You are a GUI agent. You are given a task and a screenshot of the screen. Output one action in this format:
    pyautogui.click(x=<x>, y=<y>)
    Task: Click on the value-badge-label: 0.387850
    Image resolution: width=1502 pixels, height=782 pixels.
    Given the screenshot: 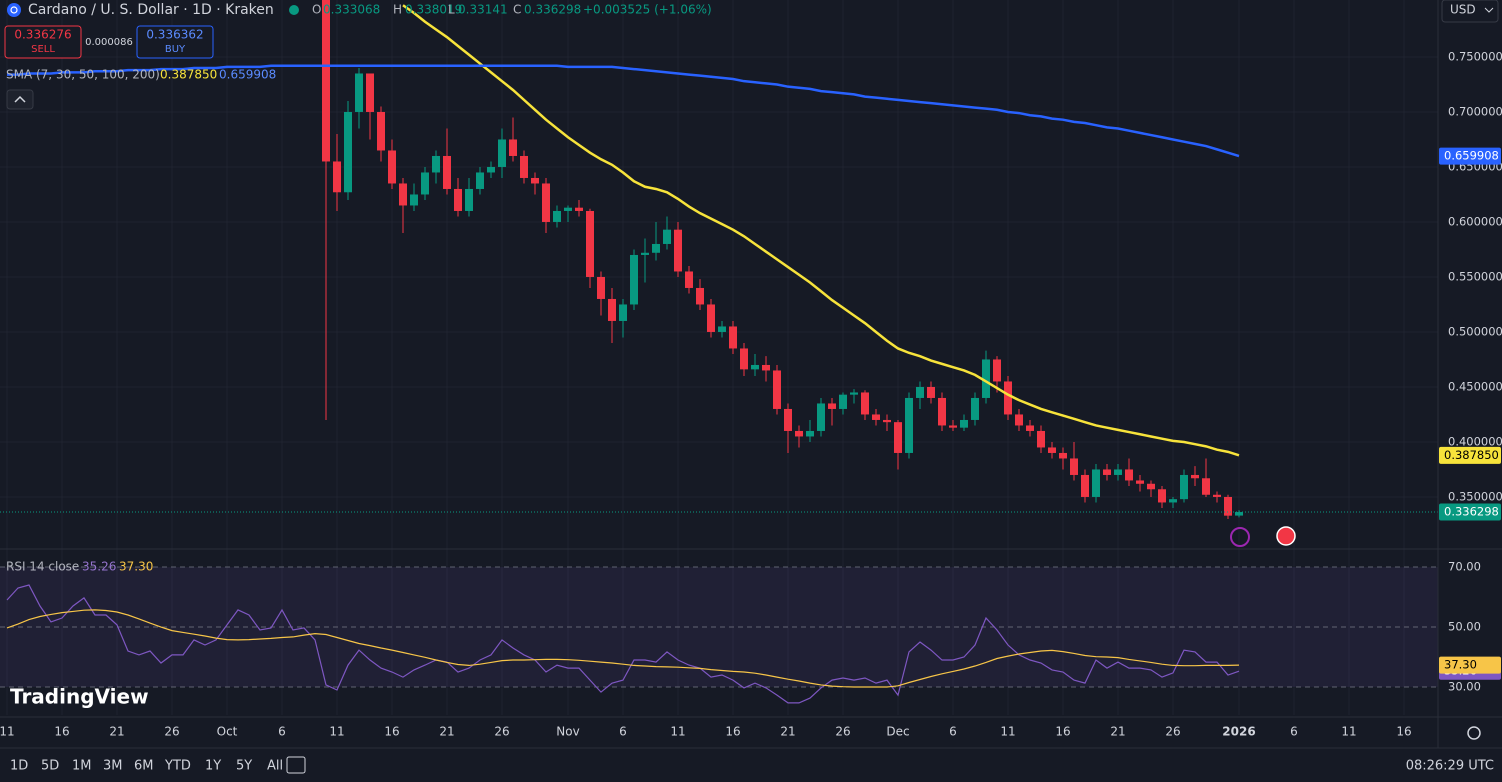 What is the action you would take?
    pyautogui.click(x=1471, y=455)
    